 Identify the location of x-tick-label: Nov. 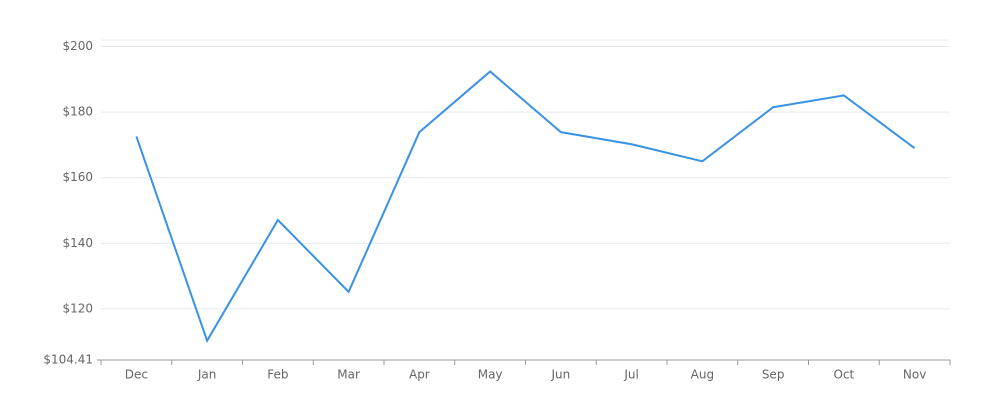
(914, 375).